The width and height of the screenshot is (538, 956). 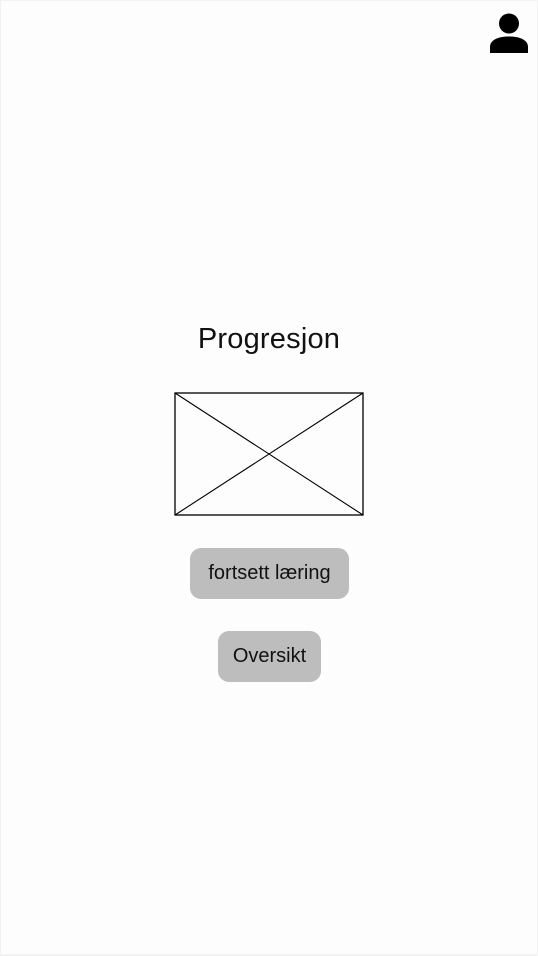 What do you see at coordinates (269, 454) in the screenshot?
I see `image-placeholder-icon` at bounding box center [269, 454].